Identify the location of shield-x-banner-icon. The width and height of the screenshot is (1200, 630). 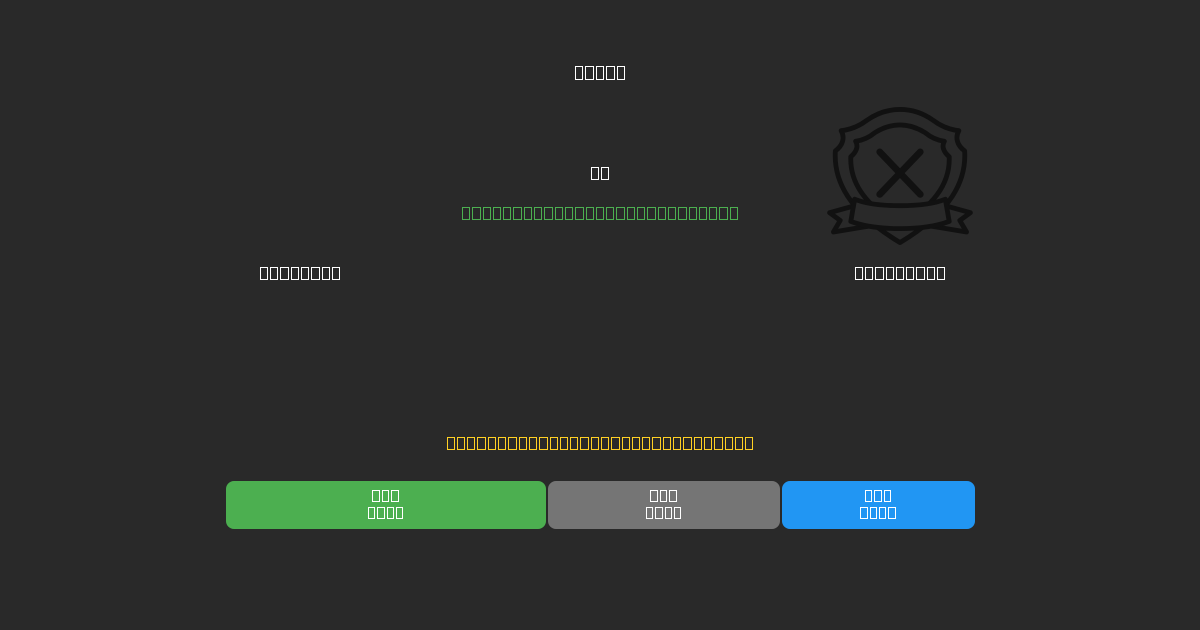
(900, 177).